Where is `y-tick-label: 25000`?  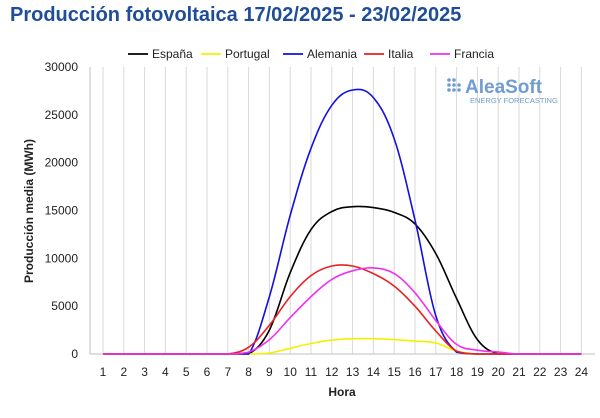
y-tick-label: 25000 is located at coordinates (62, 115).